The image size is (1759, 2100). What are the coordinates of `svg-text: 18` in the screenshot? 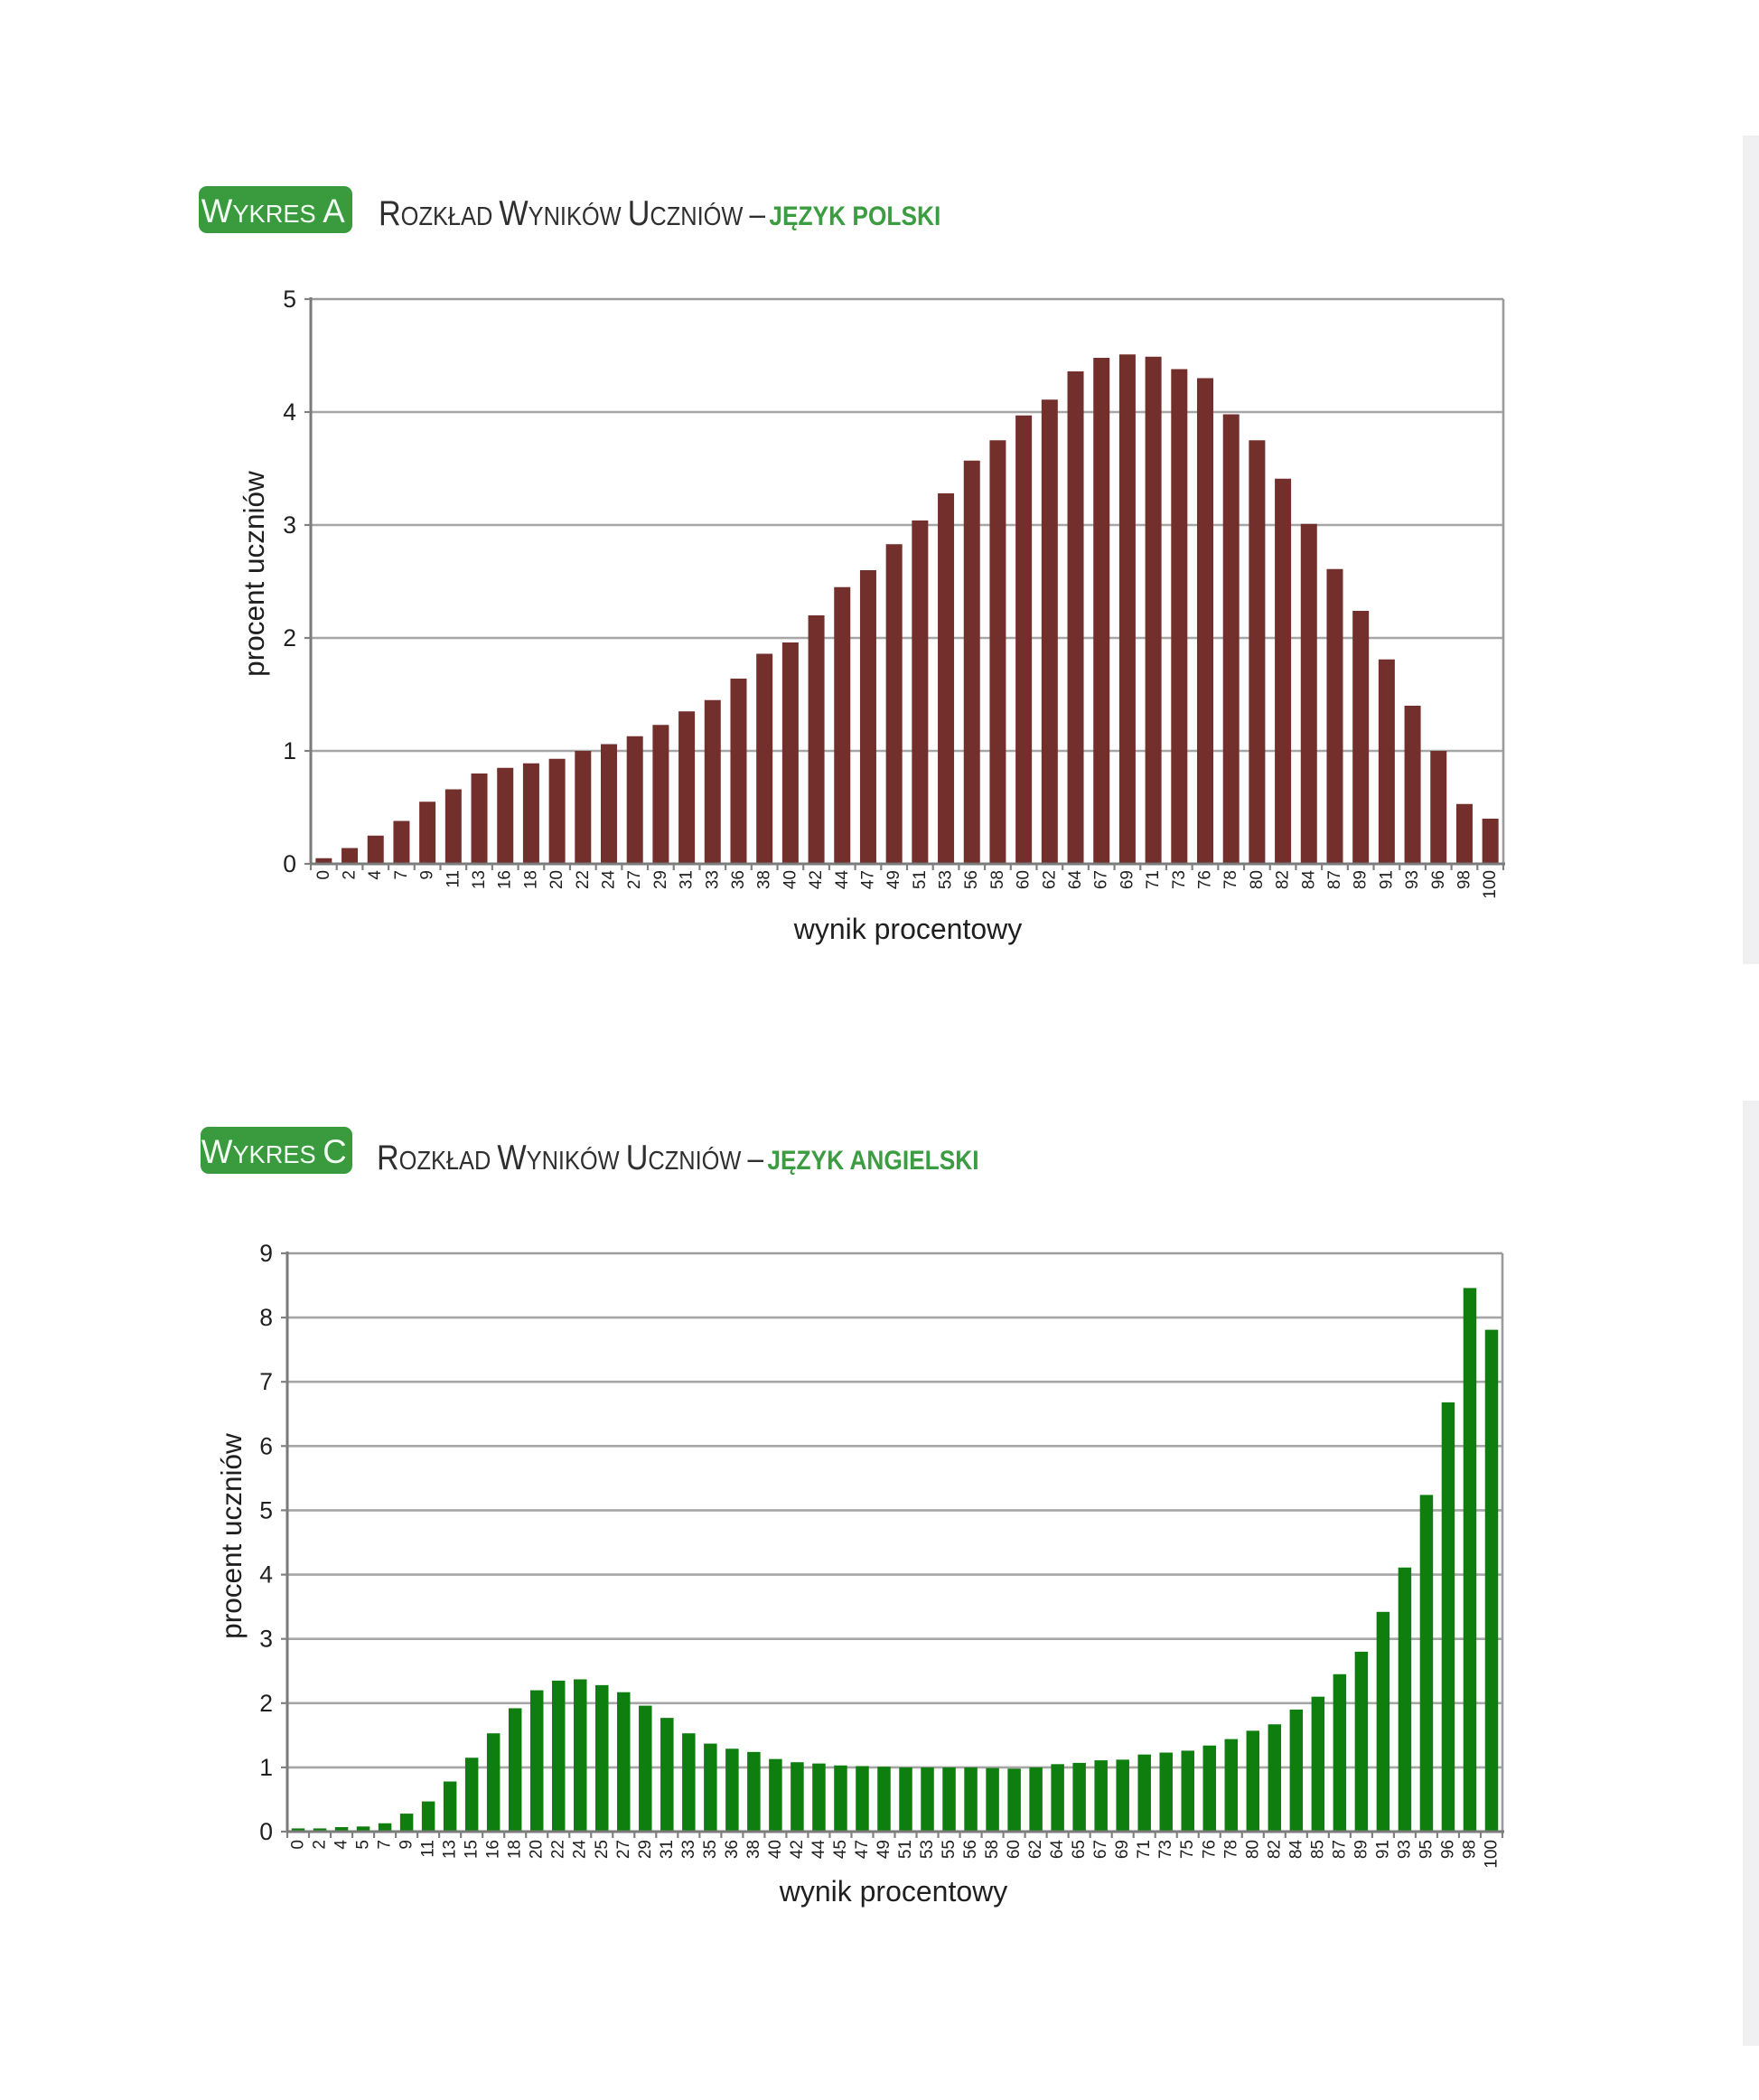 It's located at (530, 880).